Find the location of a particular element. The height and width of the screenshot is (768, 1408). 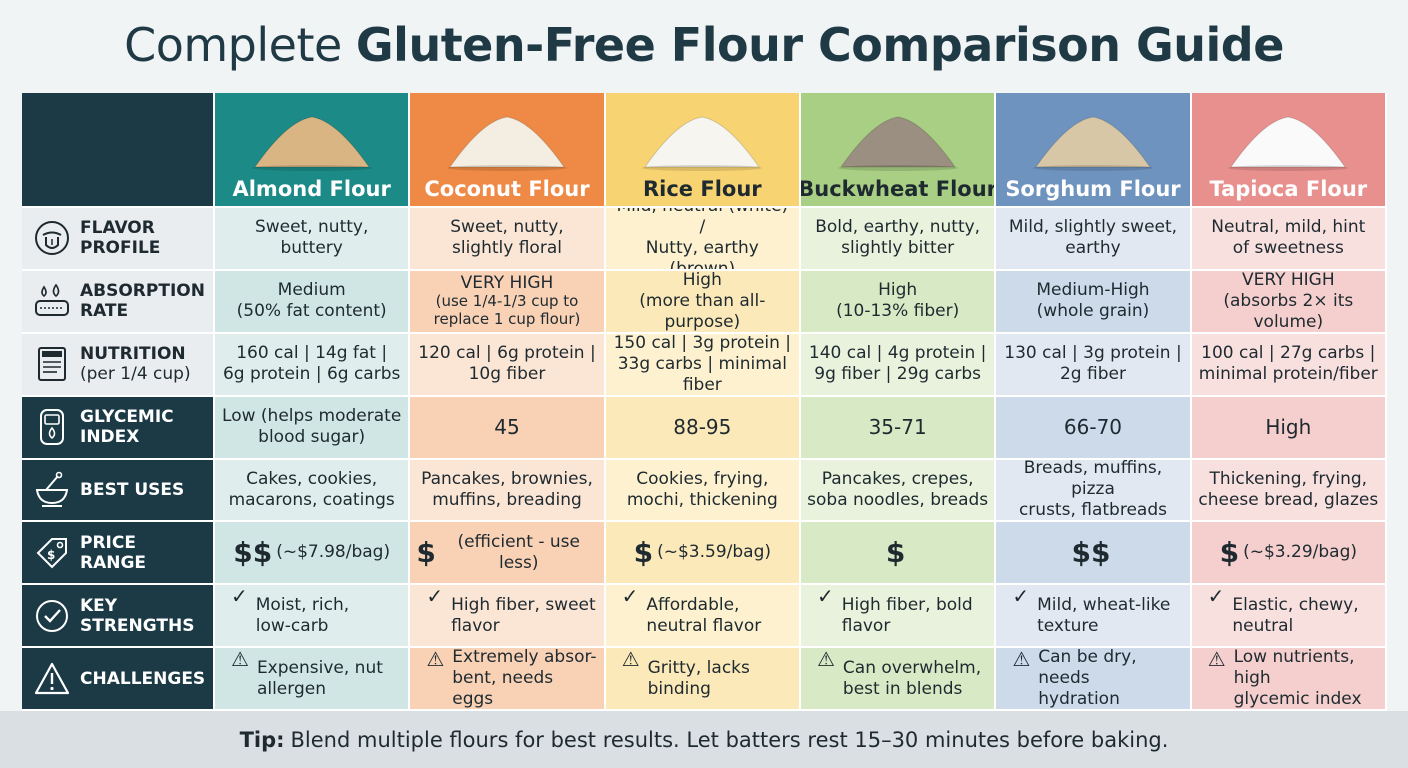

flavor-cell: Bold, earthy, nutty, slightly bitter is located at coordinates (898, 239).